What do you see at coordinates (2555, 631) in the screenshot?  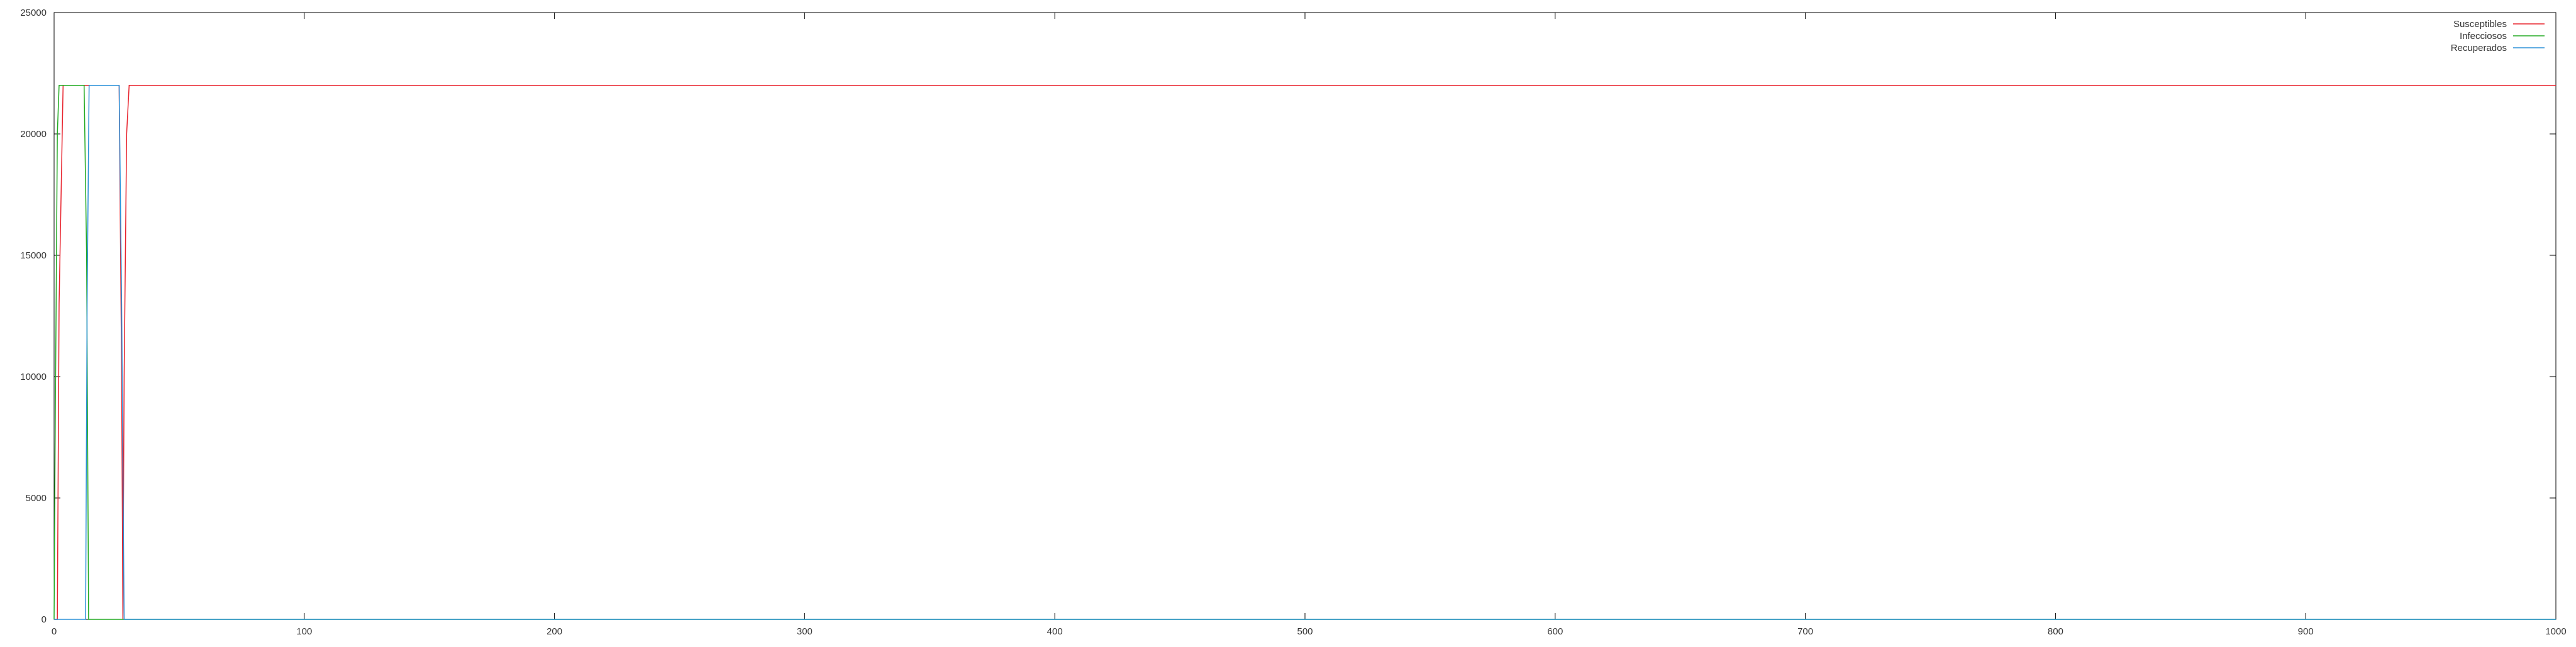 I see `x-tick-label: 1000` at bounding box center [2555, 631].